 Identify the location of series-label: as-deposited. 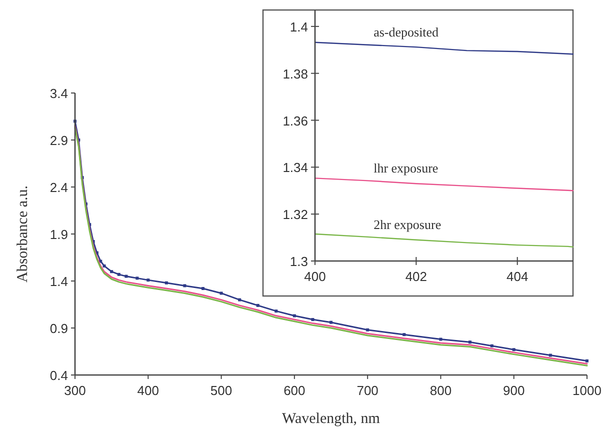
(407, 32).